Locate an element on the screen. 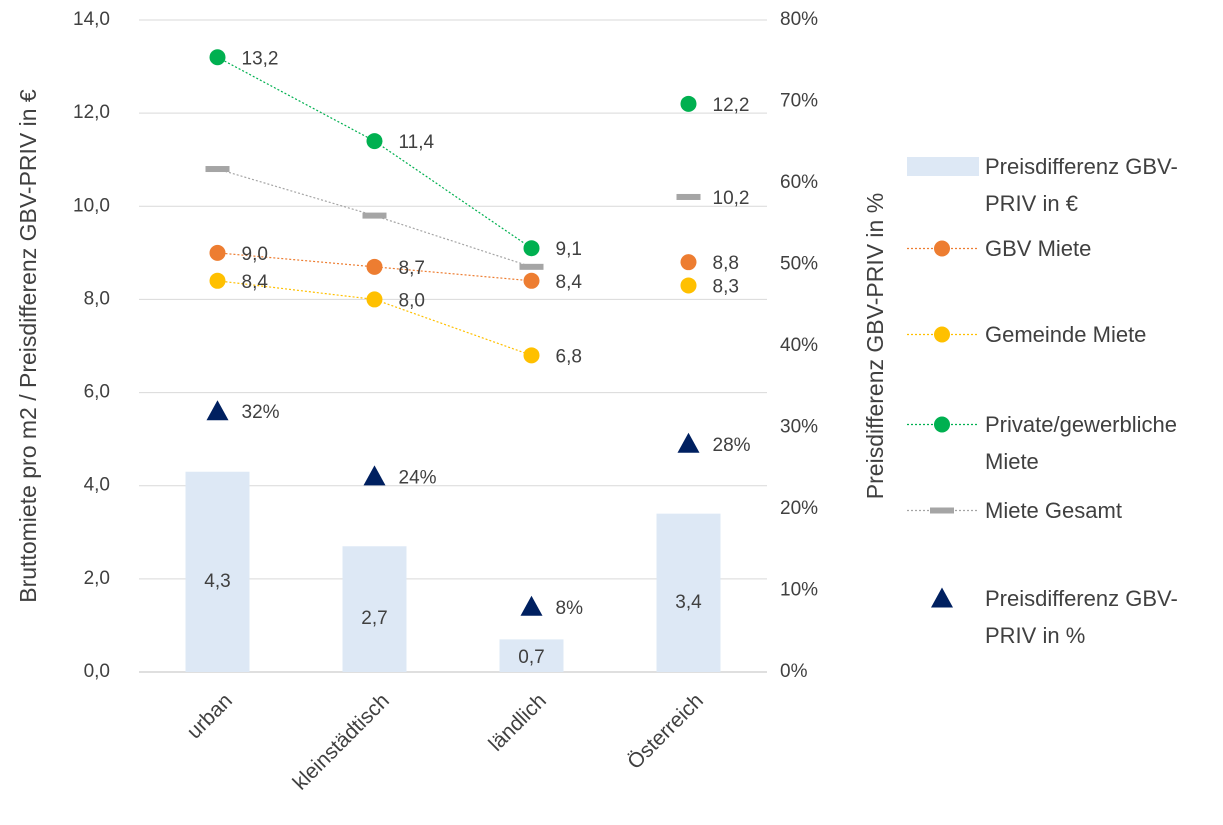  x-tick-label: Österreich is located at coordinates (665, 731).